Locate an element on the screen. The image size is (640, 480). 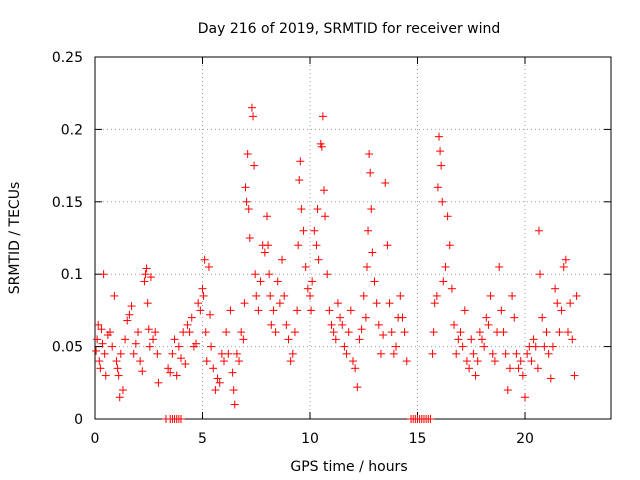
y-tick-label: 0.1 is located at coordinates (72, 275).